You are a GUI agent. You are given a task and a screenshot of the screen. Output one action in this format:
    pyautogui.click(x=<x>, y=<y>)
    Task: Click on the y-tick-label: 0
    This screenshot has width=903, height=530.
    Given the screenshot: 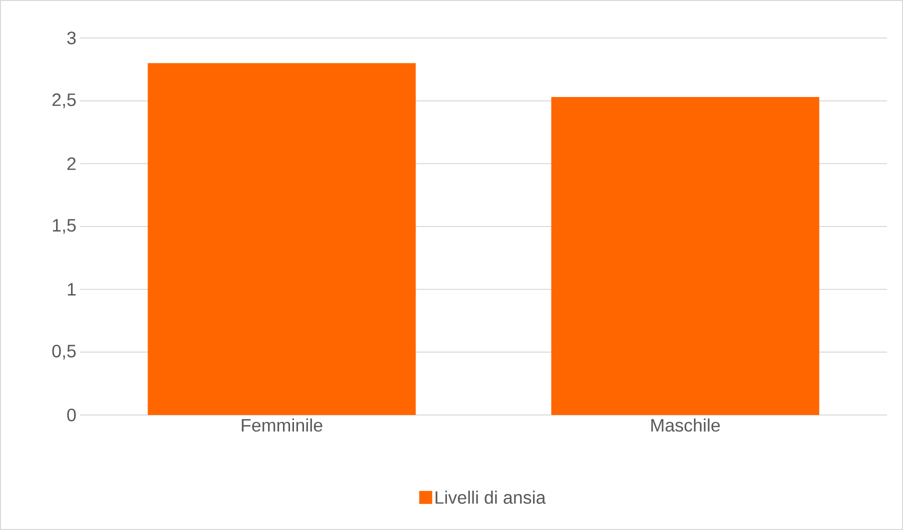 What is the action you would take?
    pyautogui.click(x=71, y=415)
    